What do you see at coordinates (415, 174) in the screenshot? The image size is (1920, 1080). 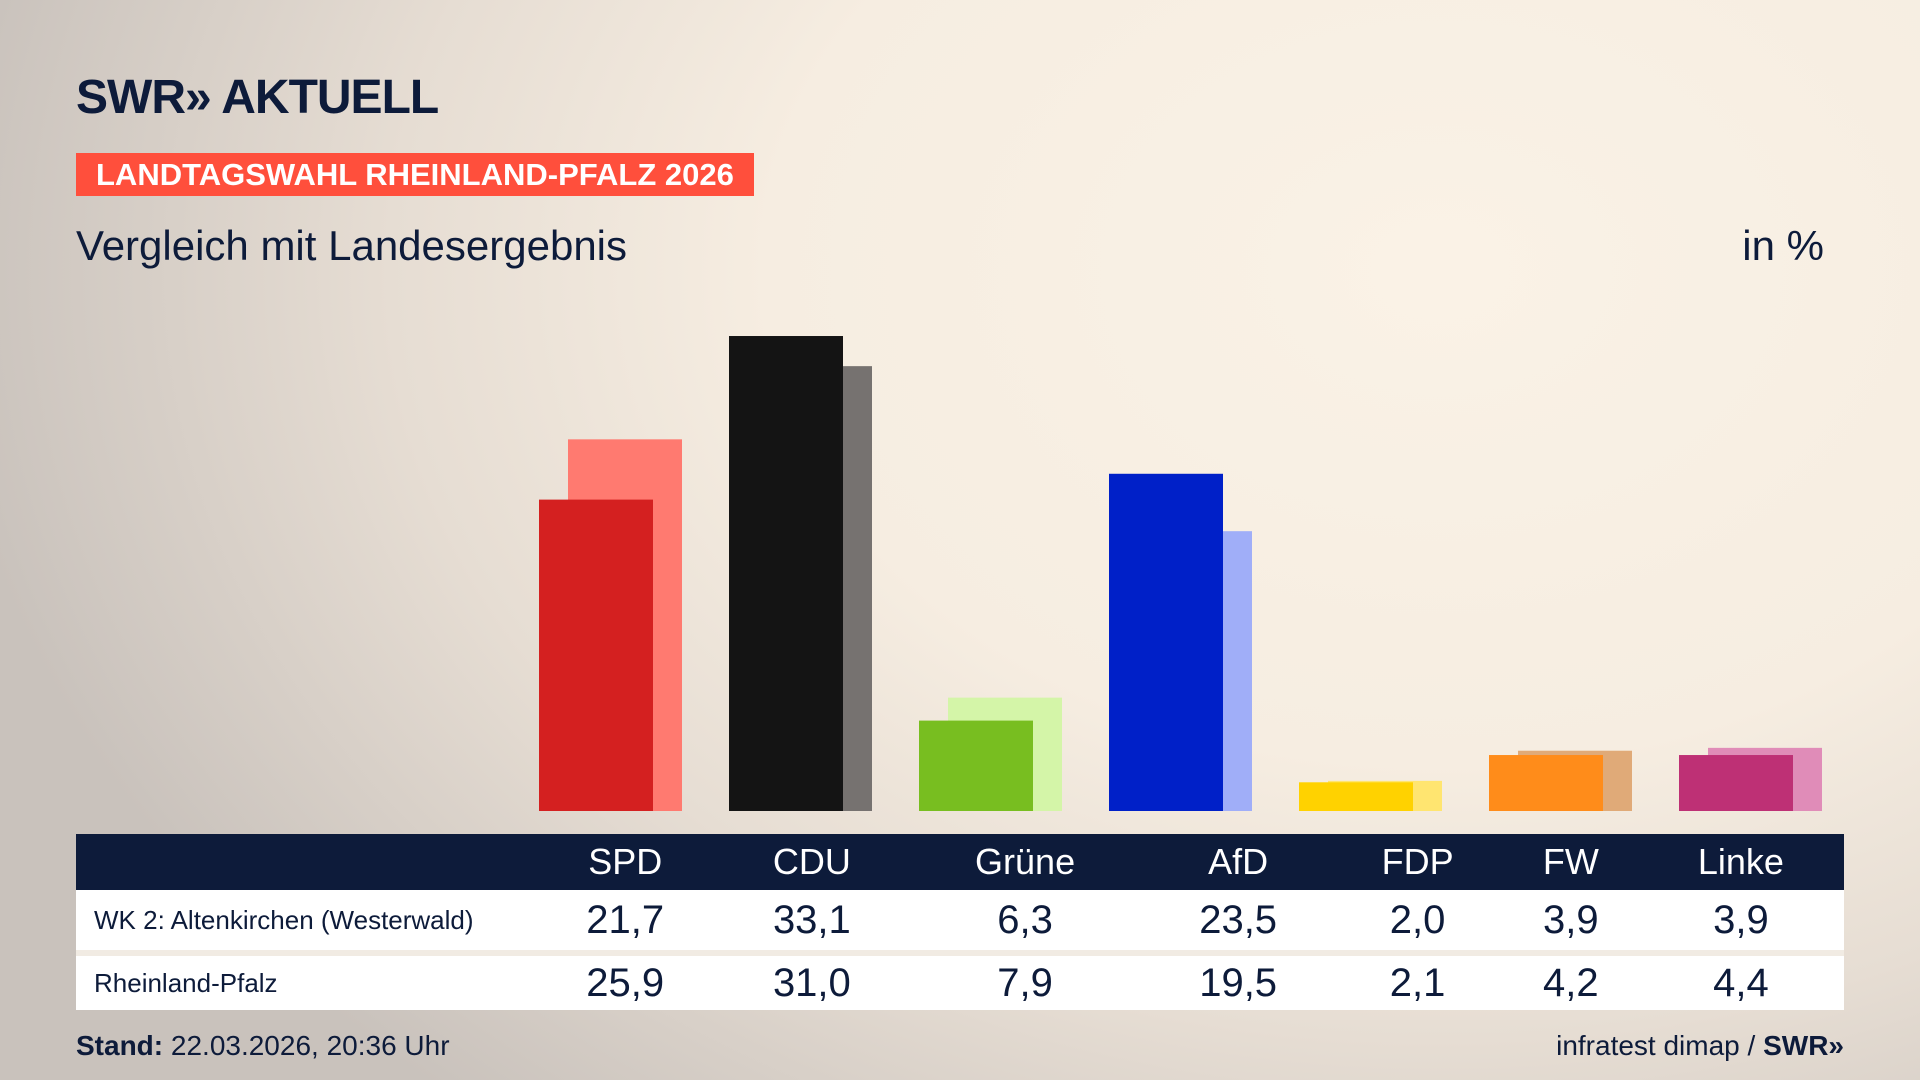 I see `election-banner: LANDTAGSWAHL RHEINLAND-PFALZ 2026` at bounding box center [415, 174].